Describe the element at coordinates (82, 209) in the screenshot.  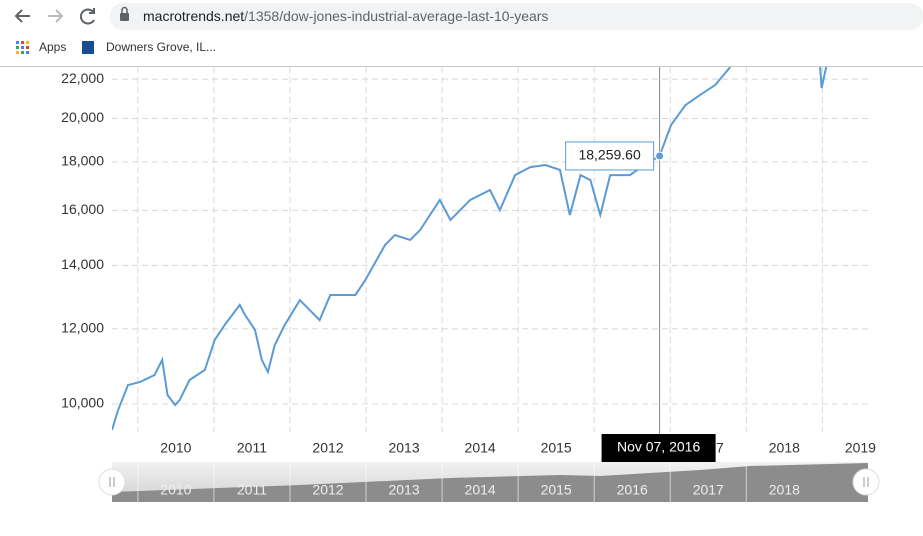
I see `y-tick-label: 16,000` at that location.